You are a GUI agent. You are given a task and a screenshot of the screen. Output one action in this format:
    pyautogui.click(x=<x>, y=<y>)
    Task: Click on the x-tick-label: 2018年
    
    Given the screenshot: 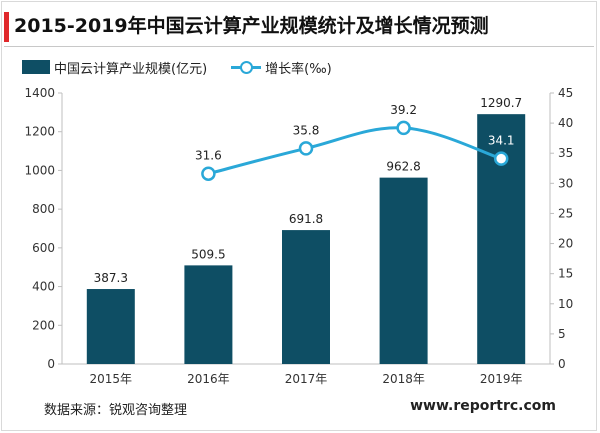 What is the action you would take?
    pyautogui.click(x=403, y=379)
    